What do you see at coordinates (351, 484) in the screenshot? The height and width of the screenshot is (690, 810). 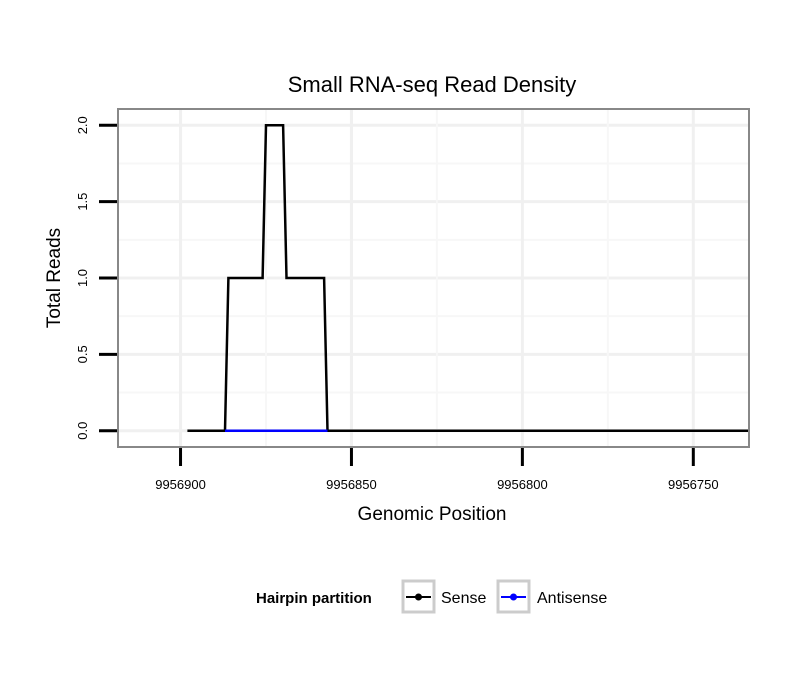 I see `x-tick-label-1: 9956850` at bounding box center [351, 484].